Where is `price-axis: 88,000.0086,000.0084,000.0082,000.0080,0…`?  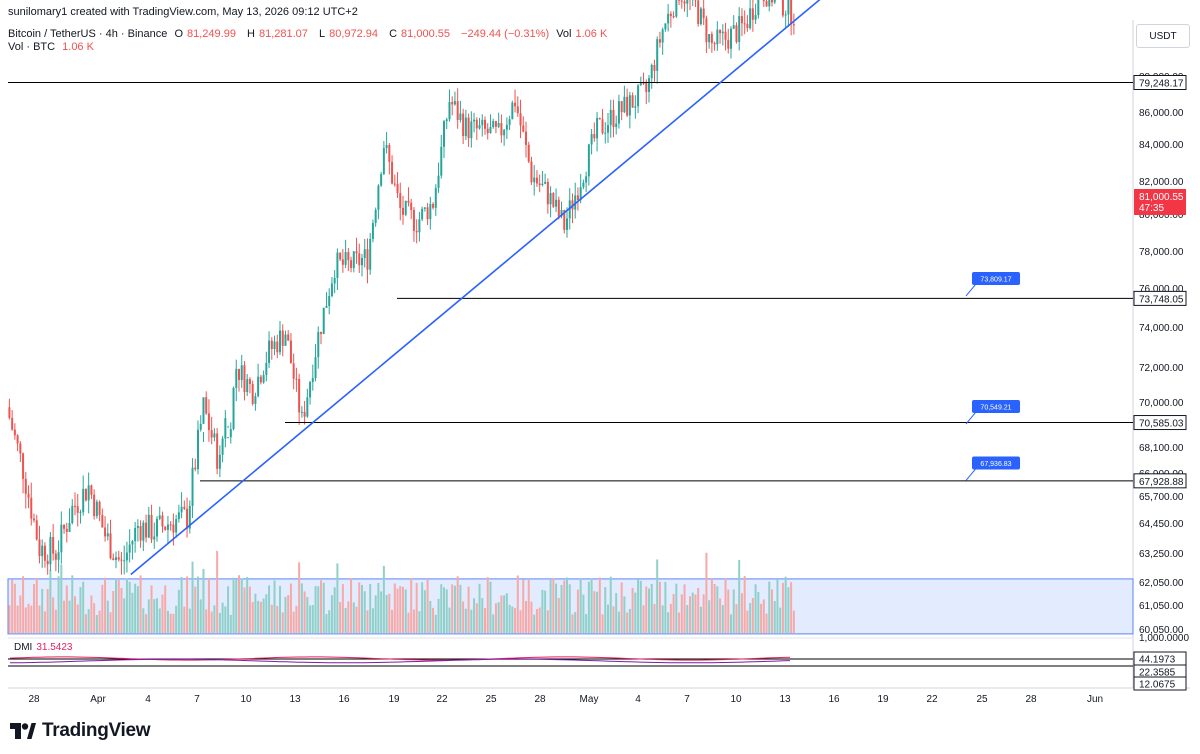
price-axis: 88,000.0086,000.0084,000.0082,000.0080,0… is located at coordinates (1161, 354).